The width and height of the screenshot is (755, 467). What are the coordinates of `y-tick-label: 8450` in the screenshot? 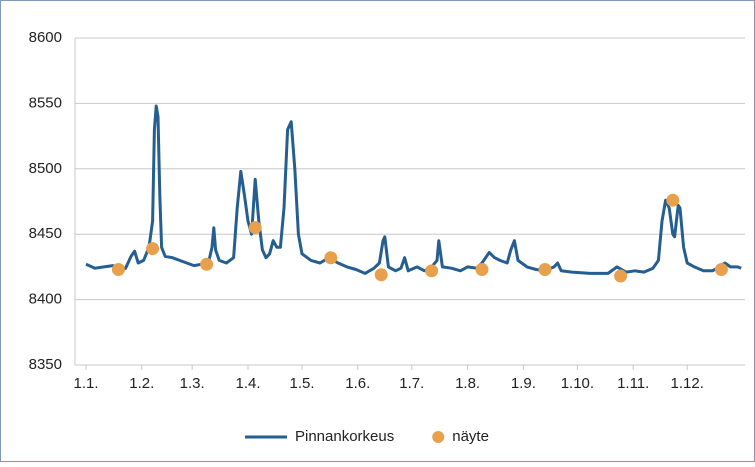 It's located at (45, 233).